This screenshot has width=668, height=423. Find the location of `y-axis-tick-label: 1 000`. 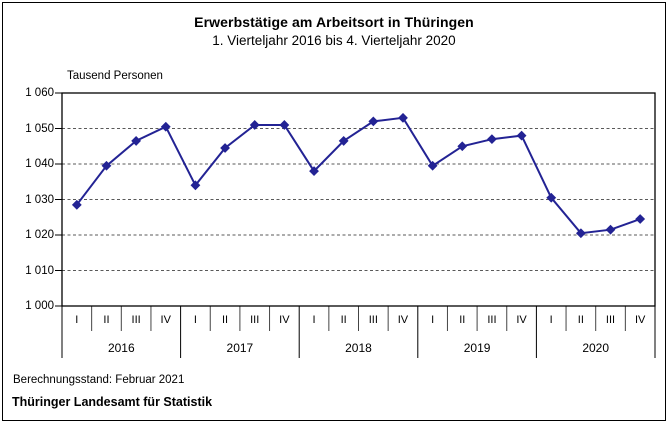

y-axis-tick-label: 1 000 is located at coordinates (39, 306).